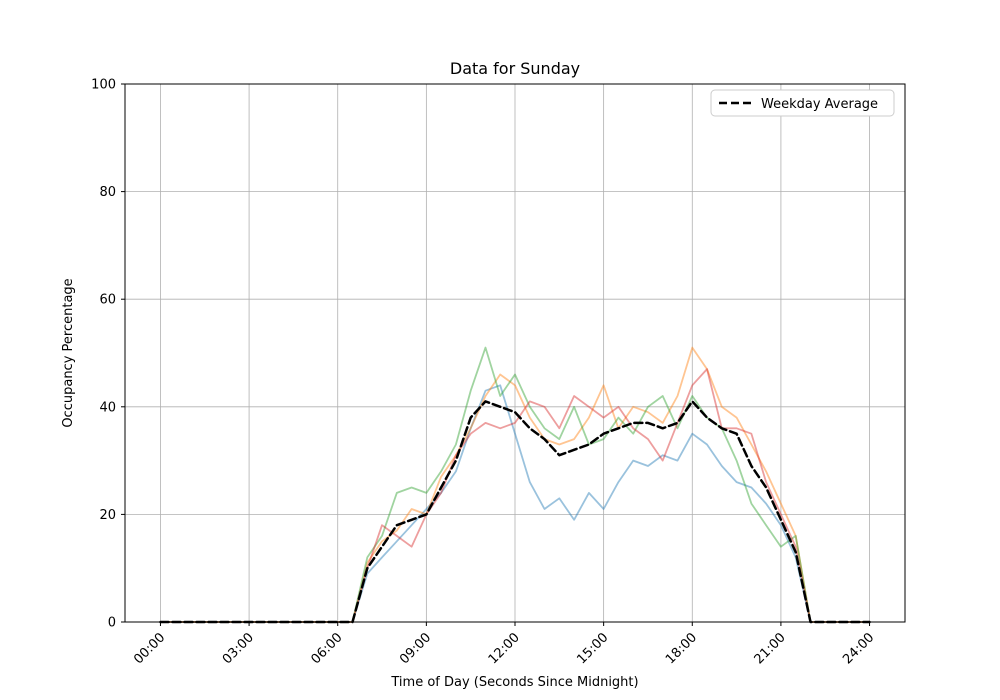 This screenshot has width=1000, height=700. I want to click on x-tick-label: 18:00, so click(681, 648).